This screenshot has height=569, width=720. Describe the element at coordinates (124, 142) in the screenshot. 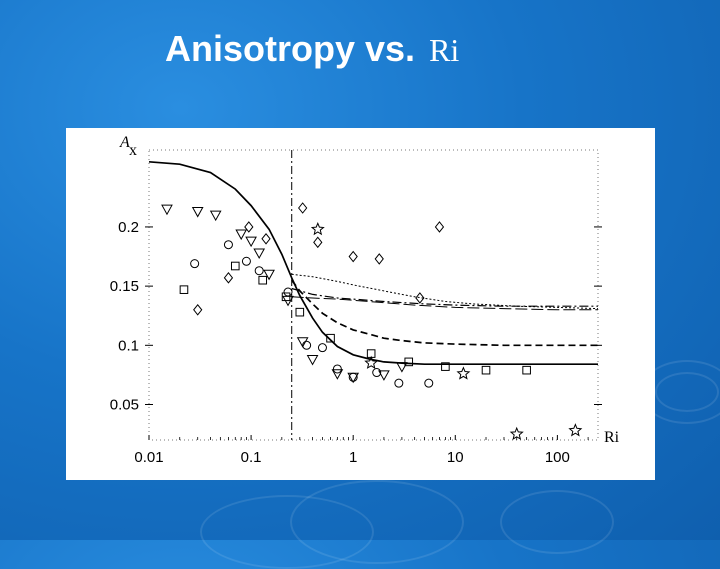

I see `y-axis-label: A` at that location.